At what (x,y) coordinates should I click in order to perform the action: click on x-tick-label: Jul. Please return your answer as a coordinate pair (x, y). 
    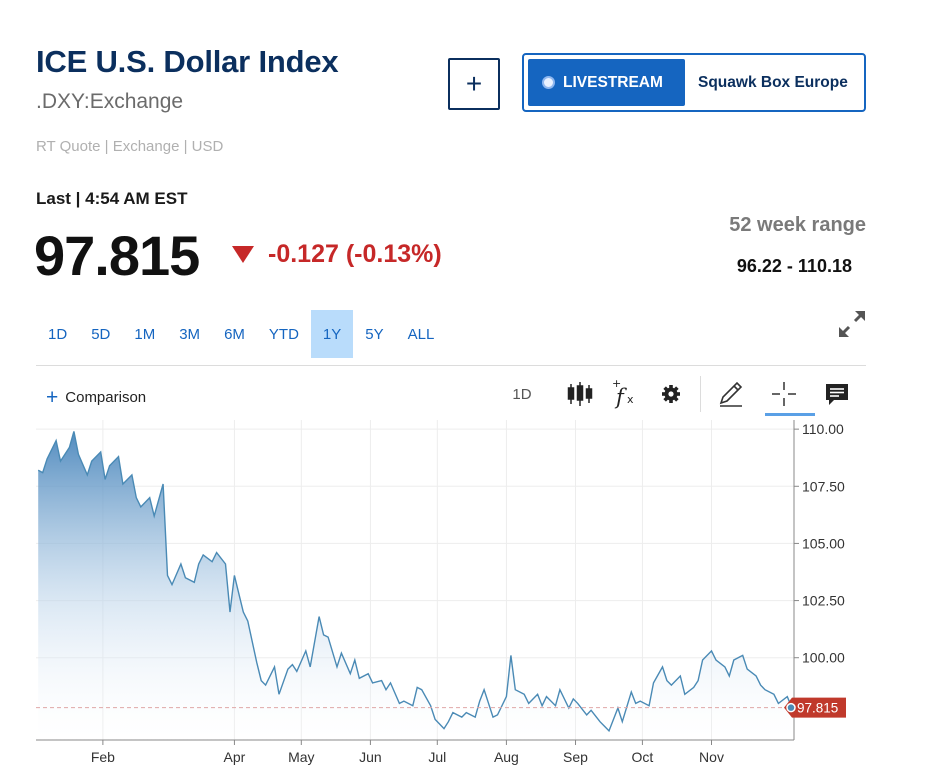
    Looking at the image, I should click on (437, 757).